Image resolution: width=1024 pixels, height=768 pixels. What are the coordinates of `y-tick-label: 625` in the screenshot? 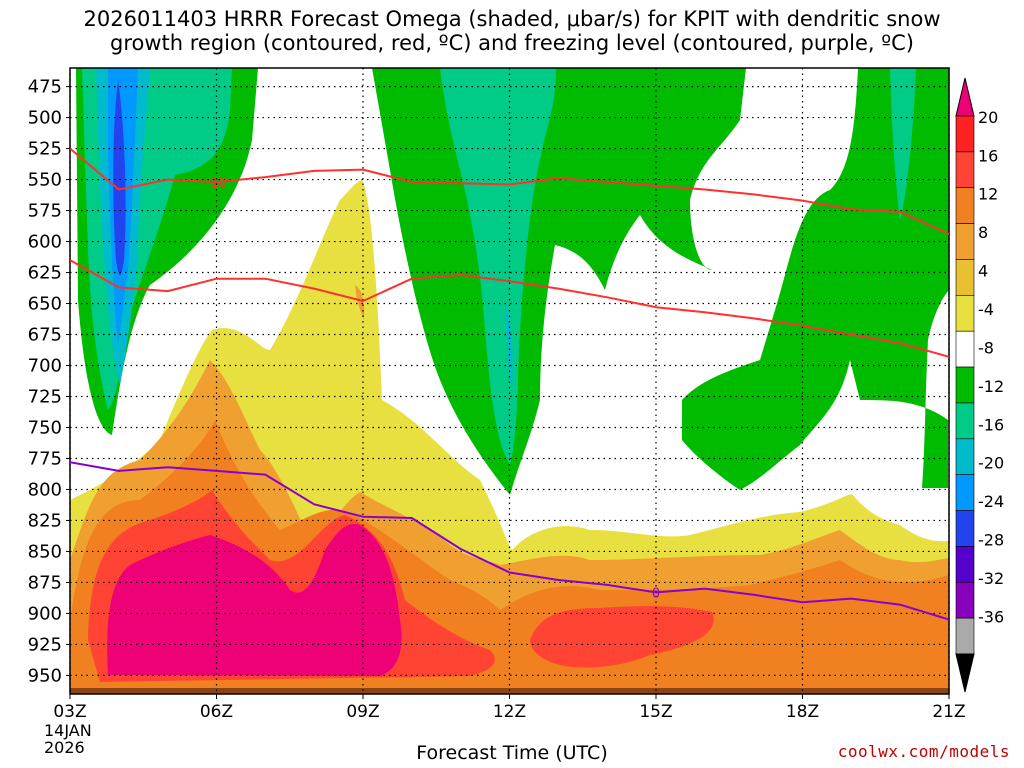 It's located at (45, 273).